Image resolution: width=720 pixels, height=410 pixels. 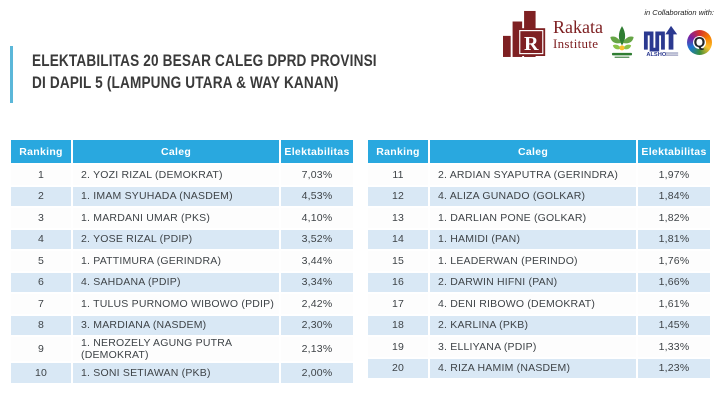 I want to click on caleg-cell: 1. IMAM SYUHADA (NASDEM), so click(x=176, y=196).